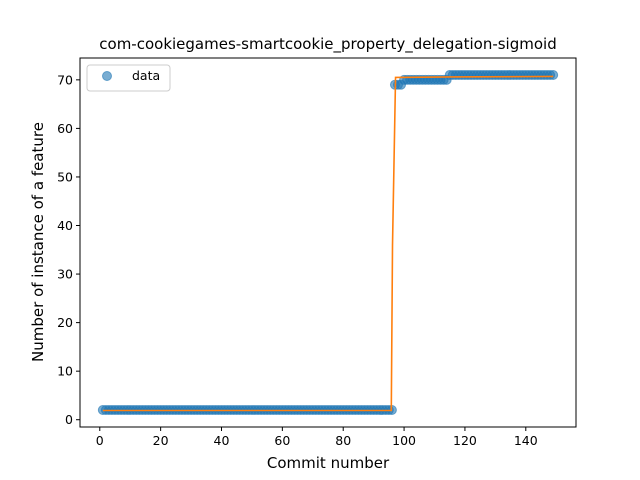  I want to click on x-tick-label: 60, so click(282, 440).